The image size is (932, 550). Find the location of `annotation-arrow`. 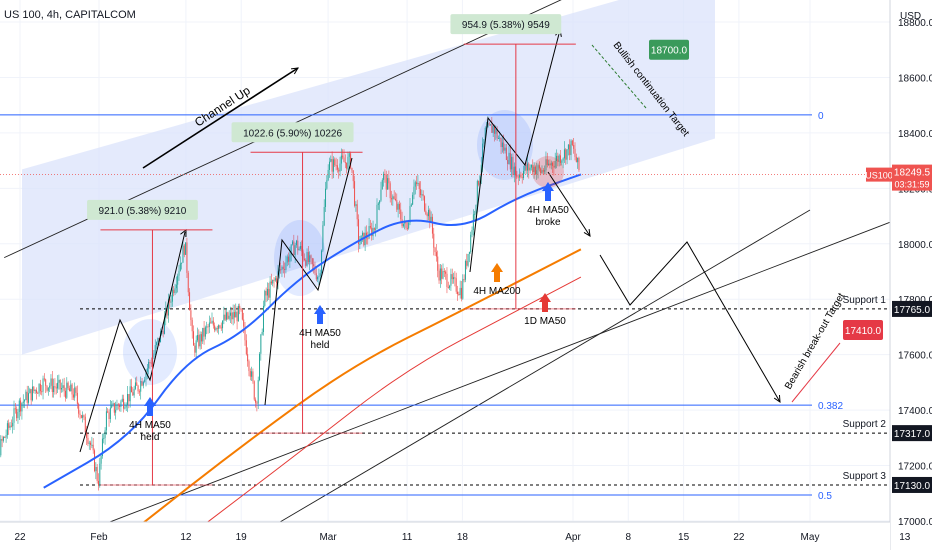

annotation-arrow is located at coordinates (497, 272).